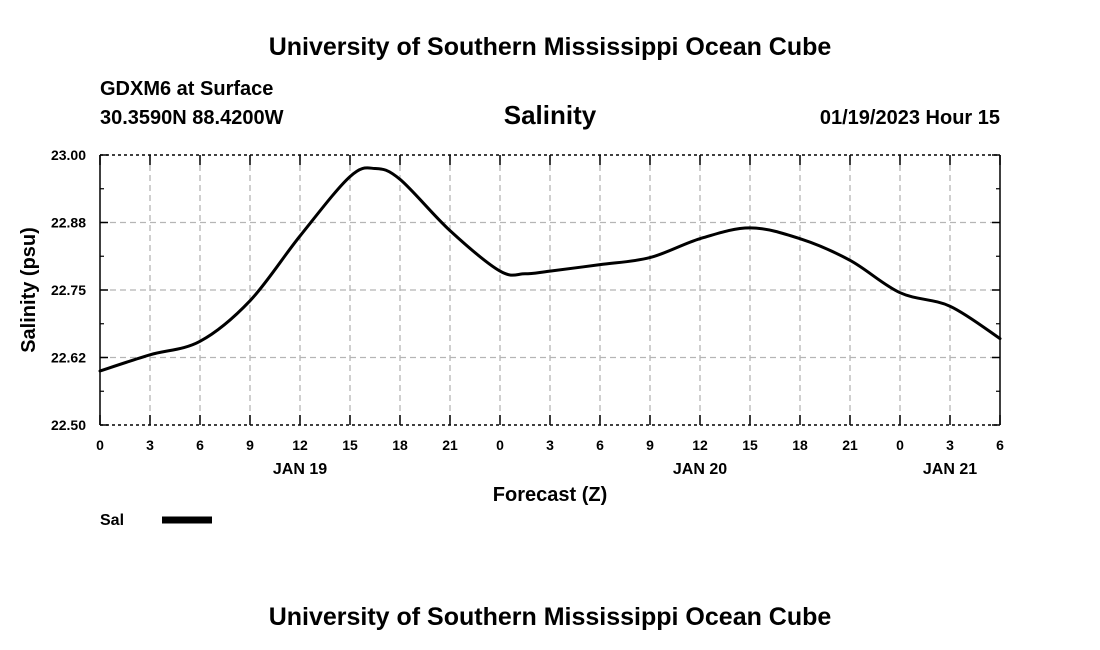  I want to click on date-label: JAN 19, so click(300, 469).